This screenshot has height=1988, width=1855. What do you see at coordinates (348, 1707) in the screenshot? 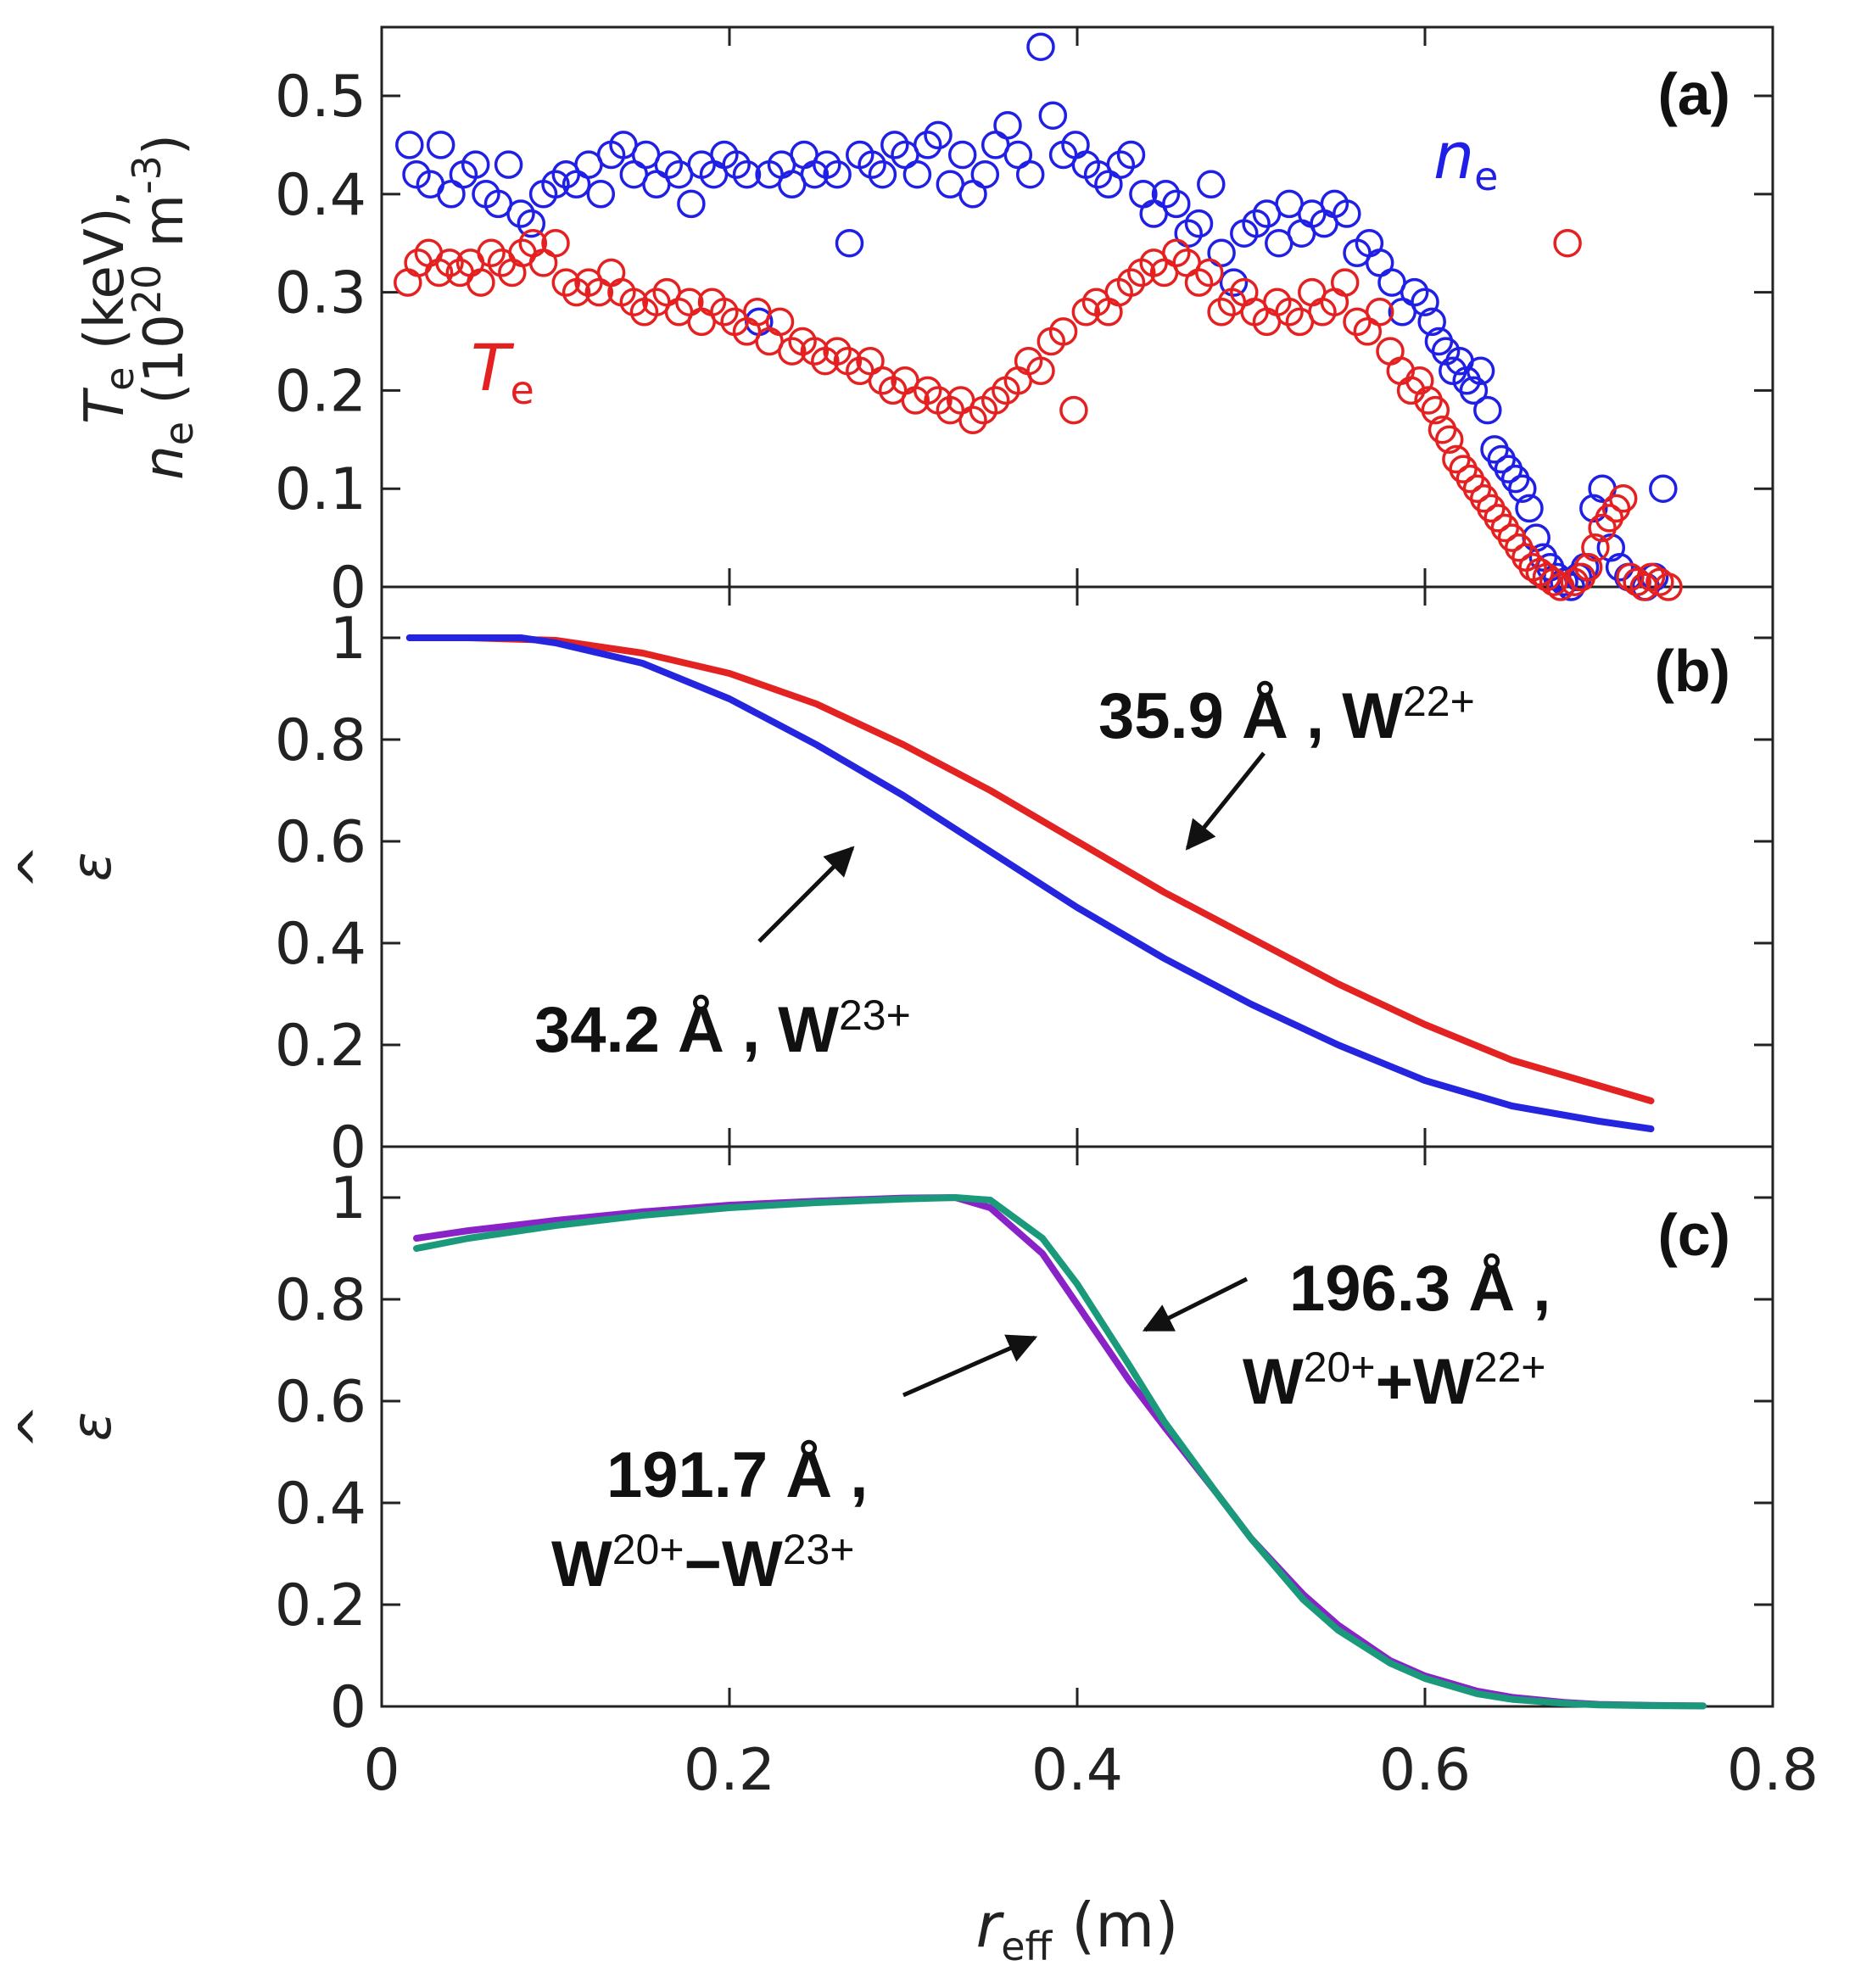
I see `panel-c-ytick-label-0: 0` at bounding box center [348, 1707].